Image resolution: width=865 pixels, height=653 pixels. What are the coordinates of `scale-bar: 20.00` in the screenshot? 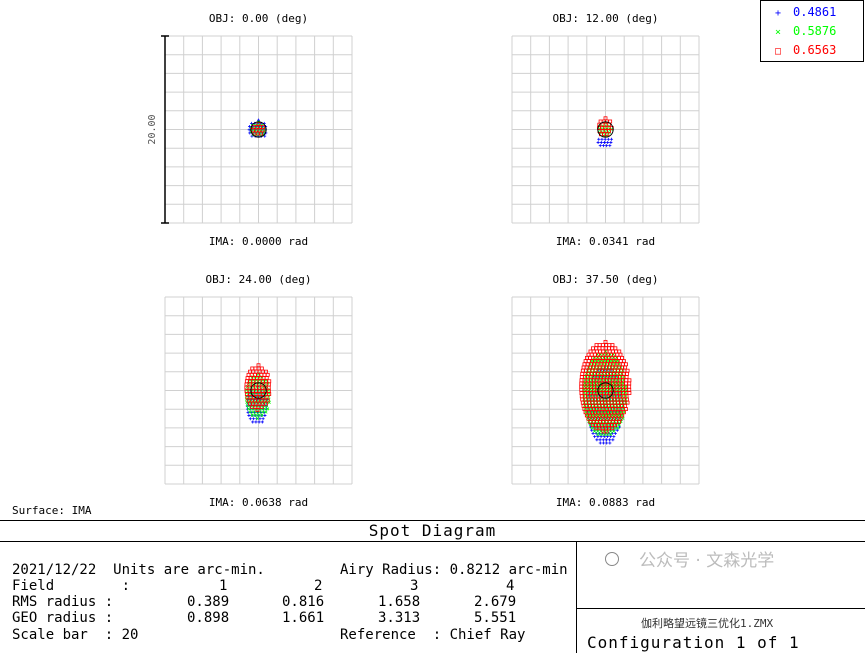 It's located at (158, 129).